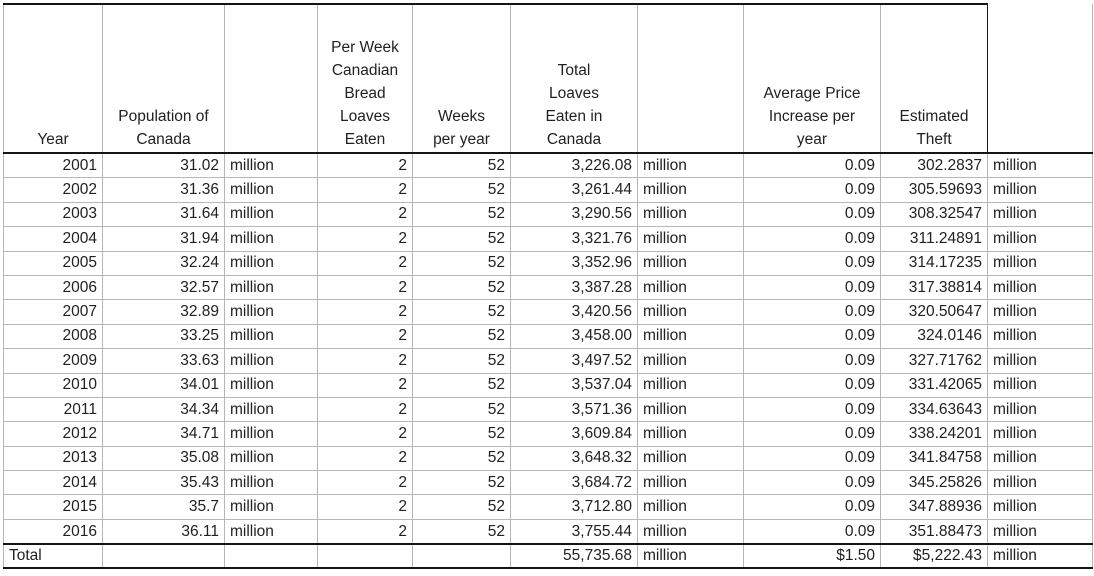 The width and height of the screenshot is (1094, 576). I want to click on cell-2008-total_unit: million, so click(690, 336).